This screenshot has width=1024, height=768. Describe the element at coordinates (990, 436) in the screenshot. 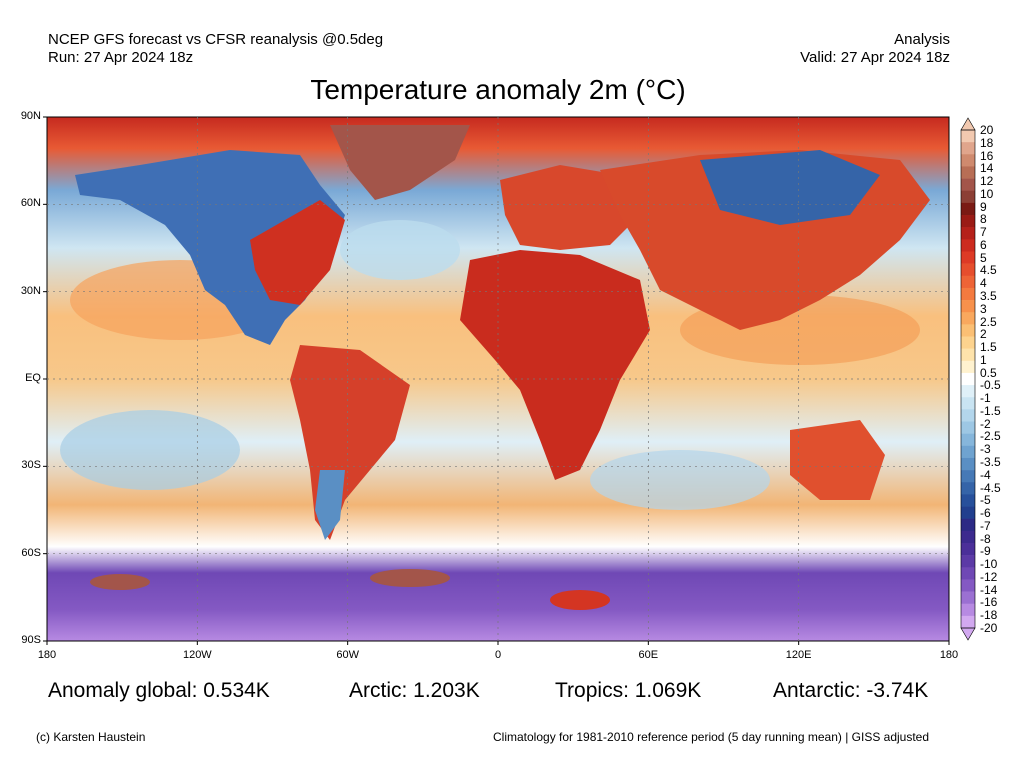

I see `colorbar-label: -2.5` at that location.